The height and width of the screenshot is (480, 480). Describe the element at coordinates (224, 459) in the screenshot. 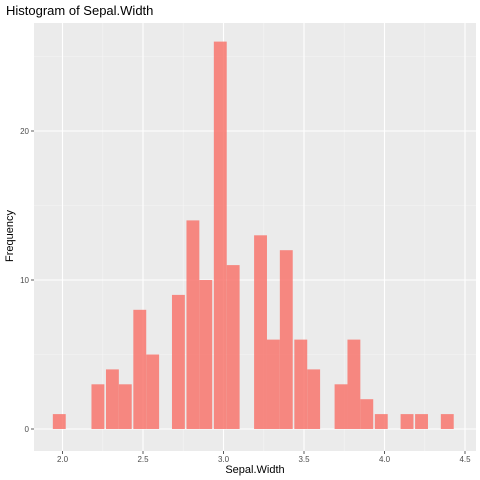

I see `x-tick-label: 3.0` at that location.